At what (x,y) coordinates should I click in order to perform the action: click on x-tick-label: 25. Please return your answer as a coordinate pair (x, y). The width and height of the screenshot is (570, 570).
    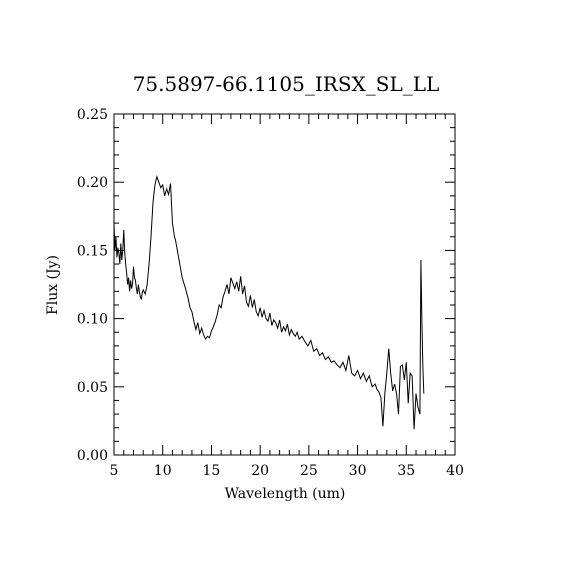
    Looking at the image, I should click on (309, 471).